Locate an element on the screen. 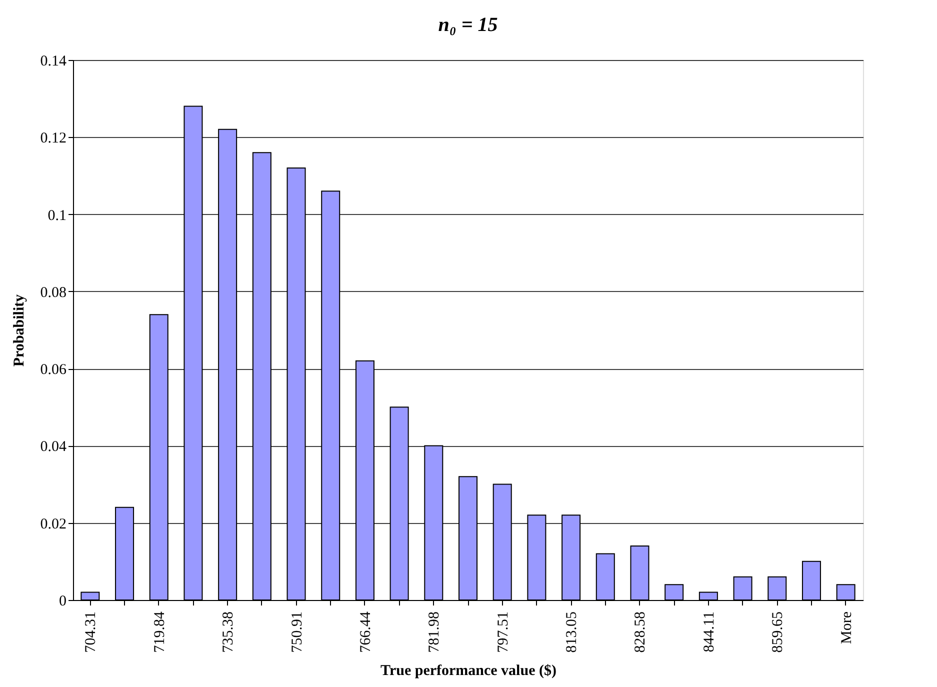  x-tick-label: 844.11 is located at coordinates (709, 632).